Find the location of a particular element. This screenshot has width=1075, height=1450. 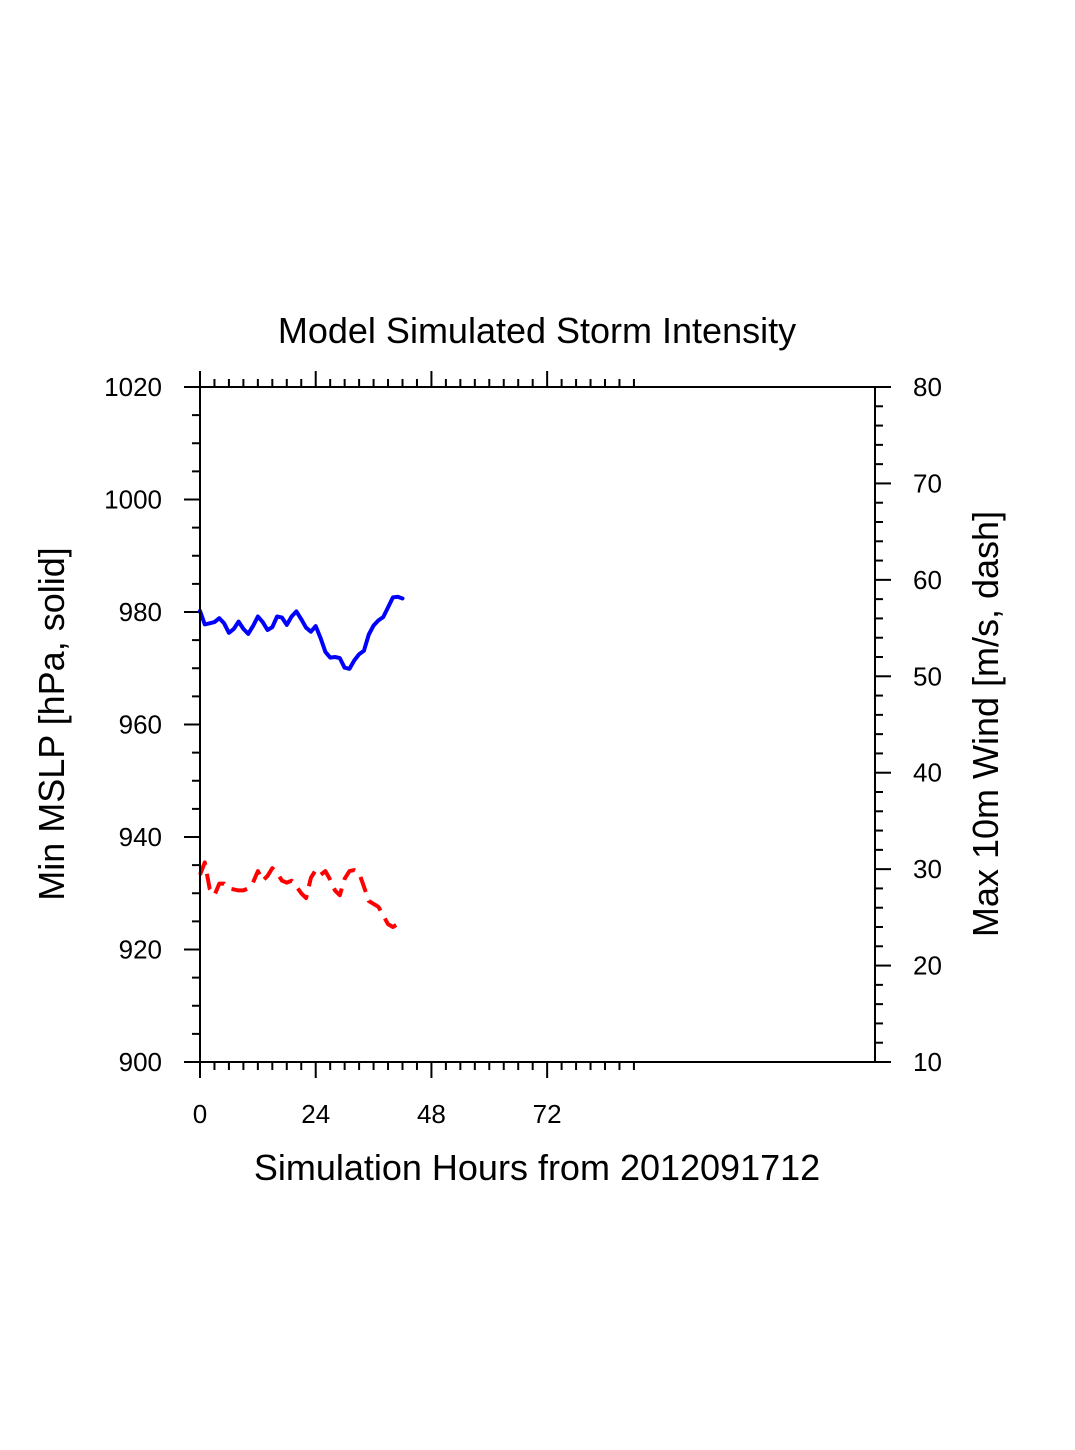

x-tick-label: 72 is located at coordinates (547, 1114).